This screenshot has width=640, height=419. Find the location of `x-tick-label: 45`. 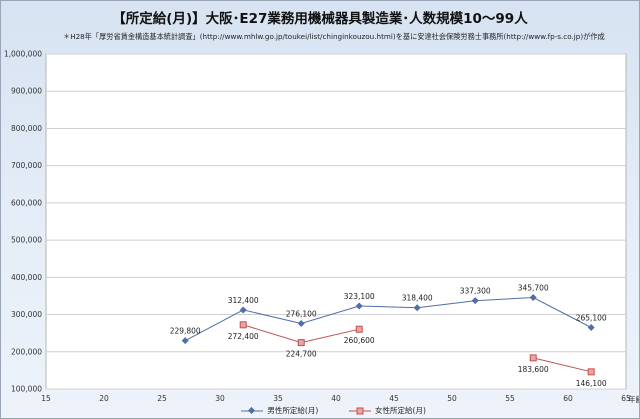

x-tick-label: 45 is located at coordinates (394, 398).